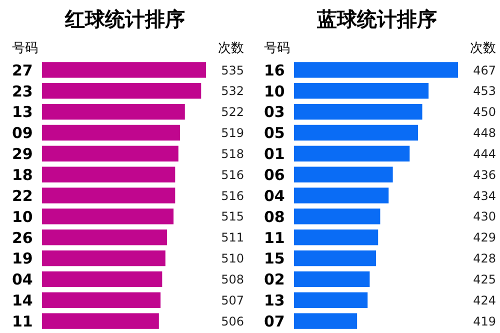 Image resolution: width=500 pixels, height=333 pixels. What do you see at coordinates (232, 153) in the screenshot?
I see `data-label: 518` at bounding box center [232, 153].